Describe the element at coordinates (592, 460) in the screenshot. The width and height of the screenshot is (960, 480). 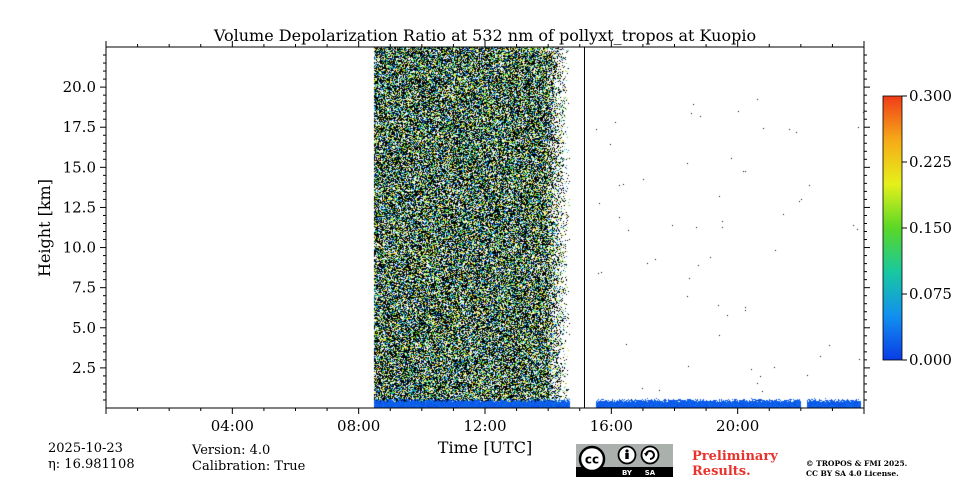
I see `svg-text: cc` at that location.